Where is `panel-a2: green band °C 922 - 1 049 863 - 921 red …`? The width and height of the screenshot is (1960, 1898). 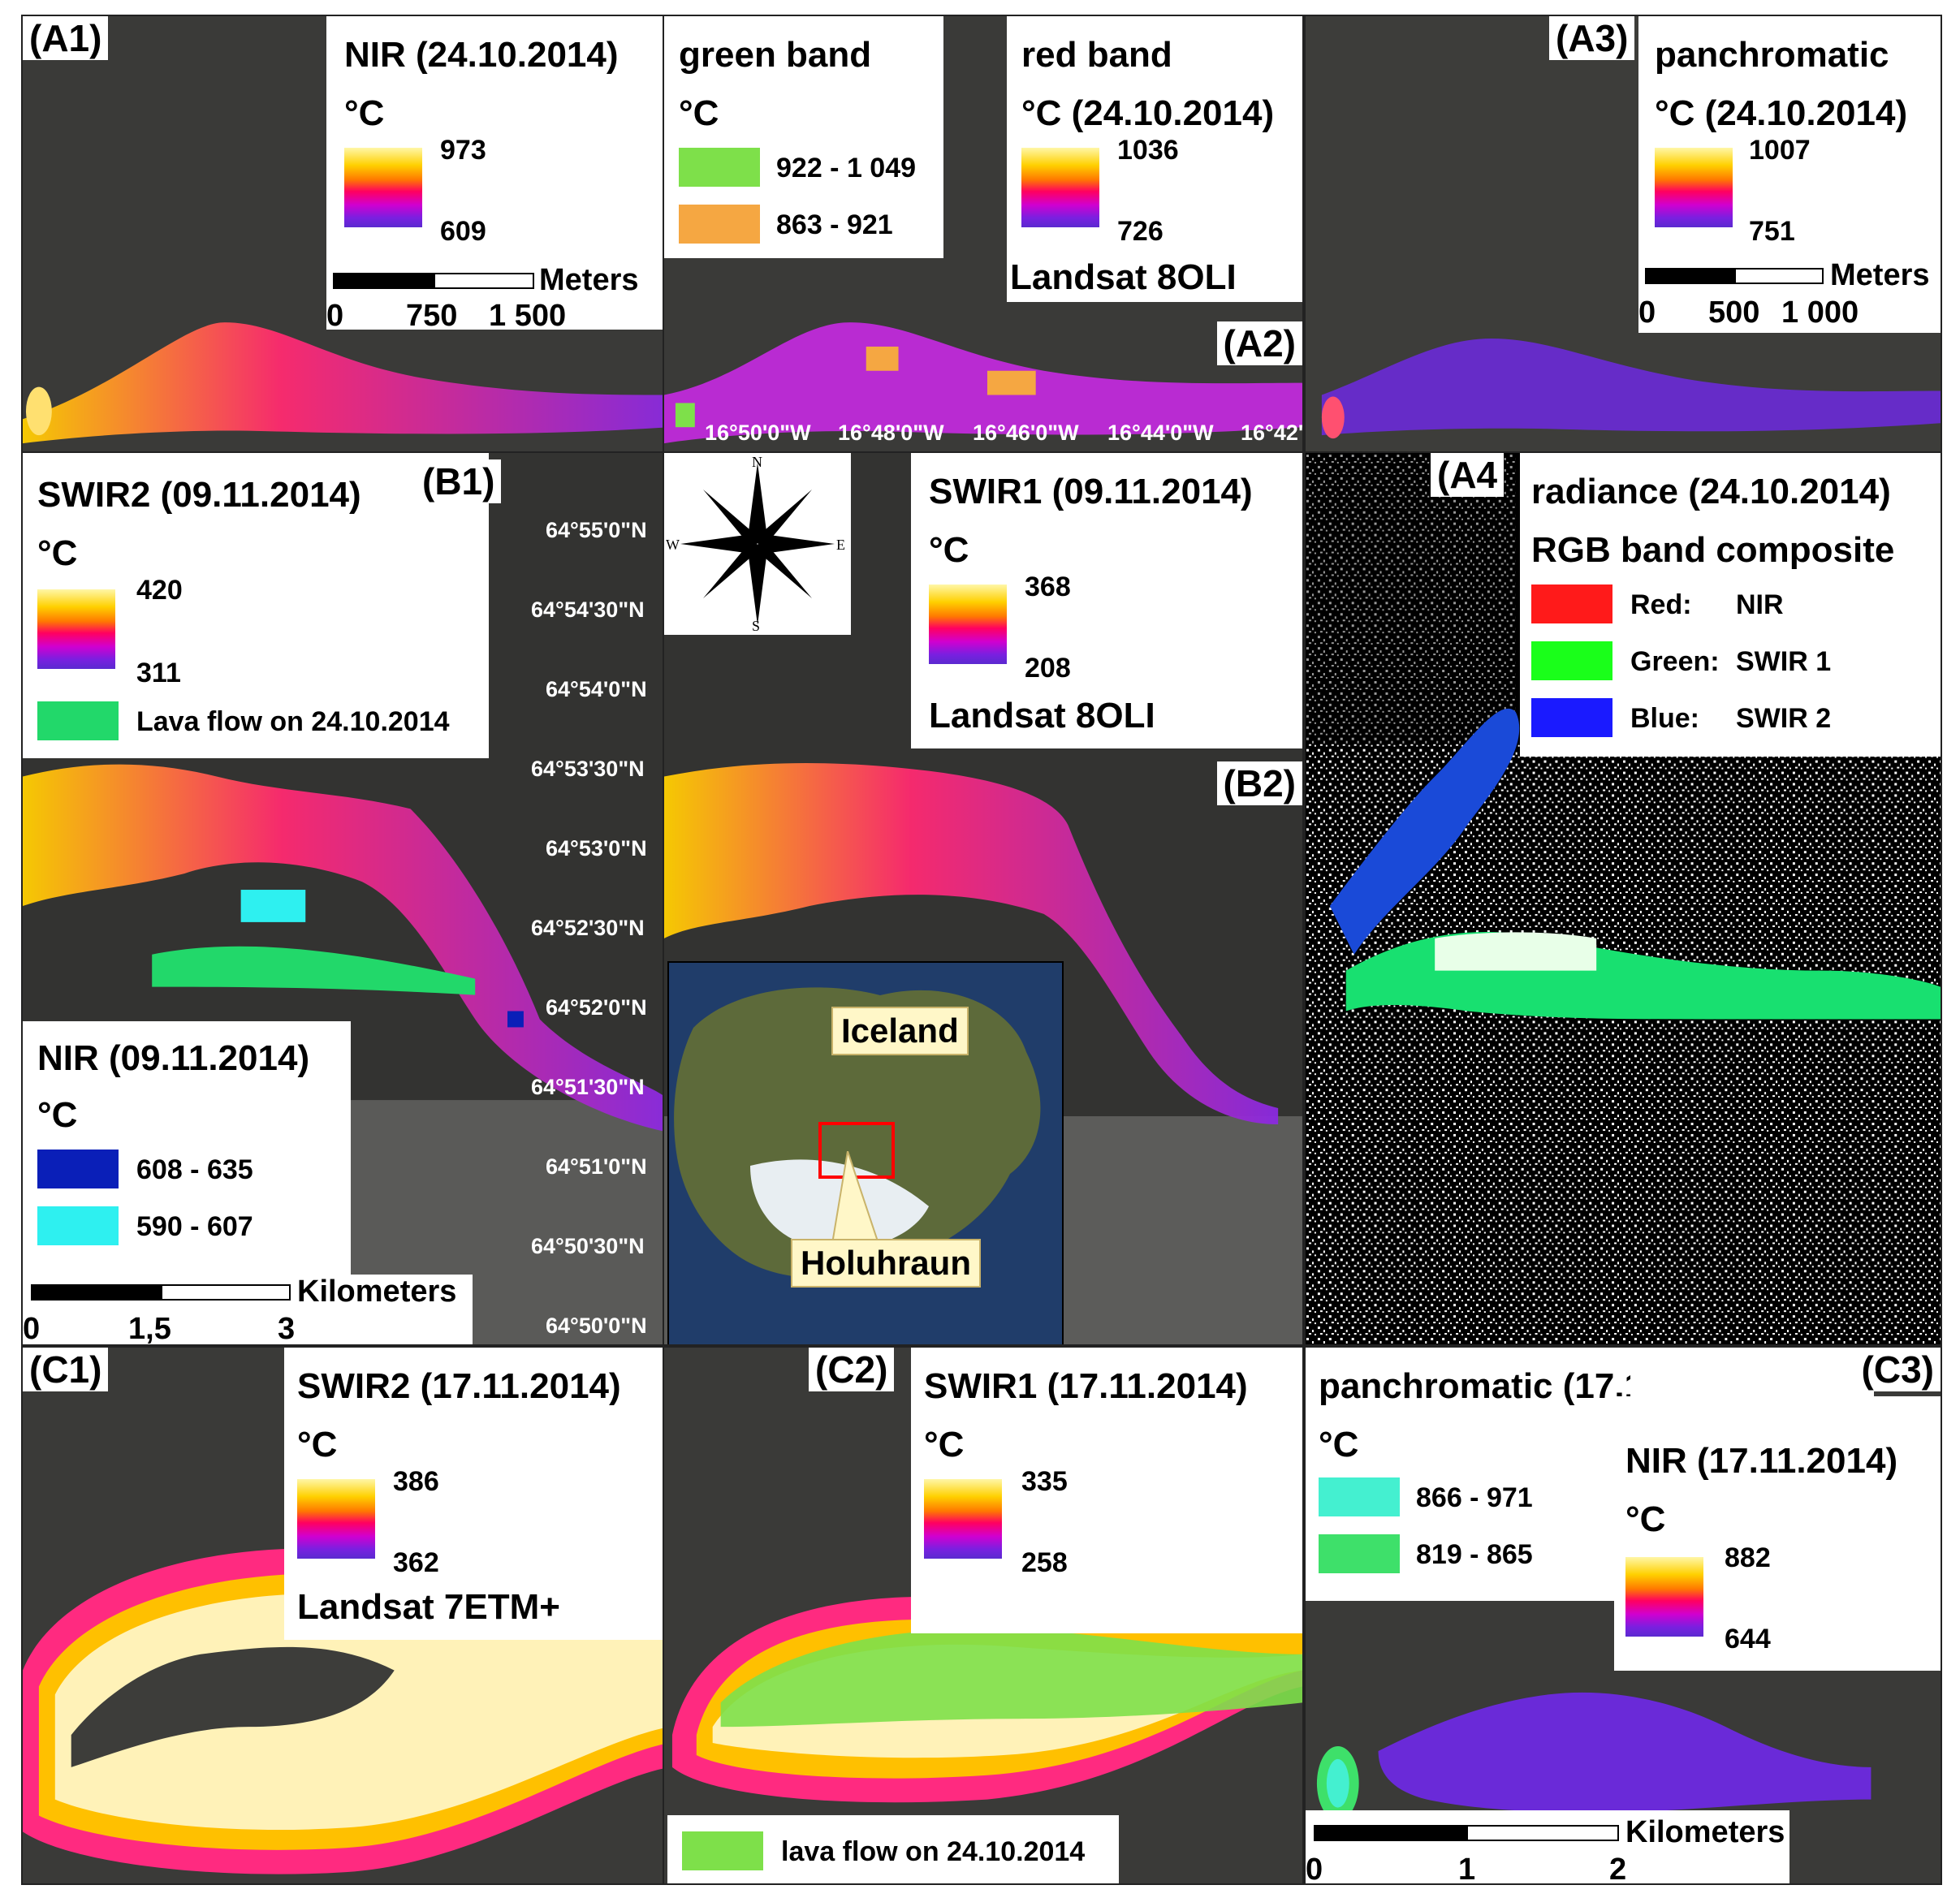 panel-a2: green band °C 922 - 1 049 863 - 921 red … is located at coordinates (983, 234).